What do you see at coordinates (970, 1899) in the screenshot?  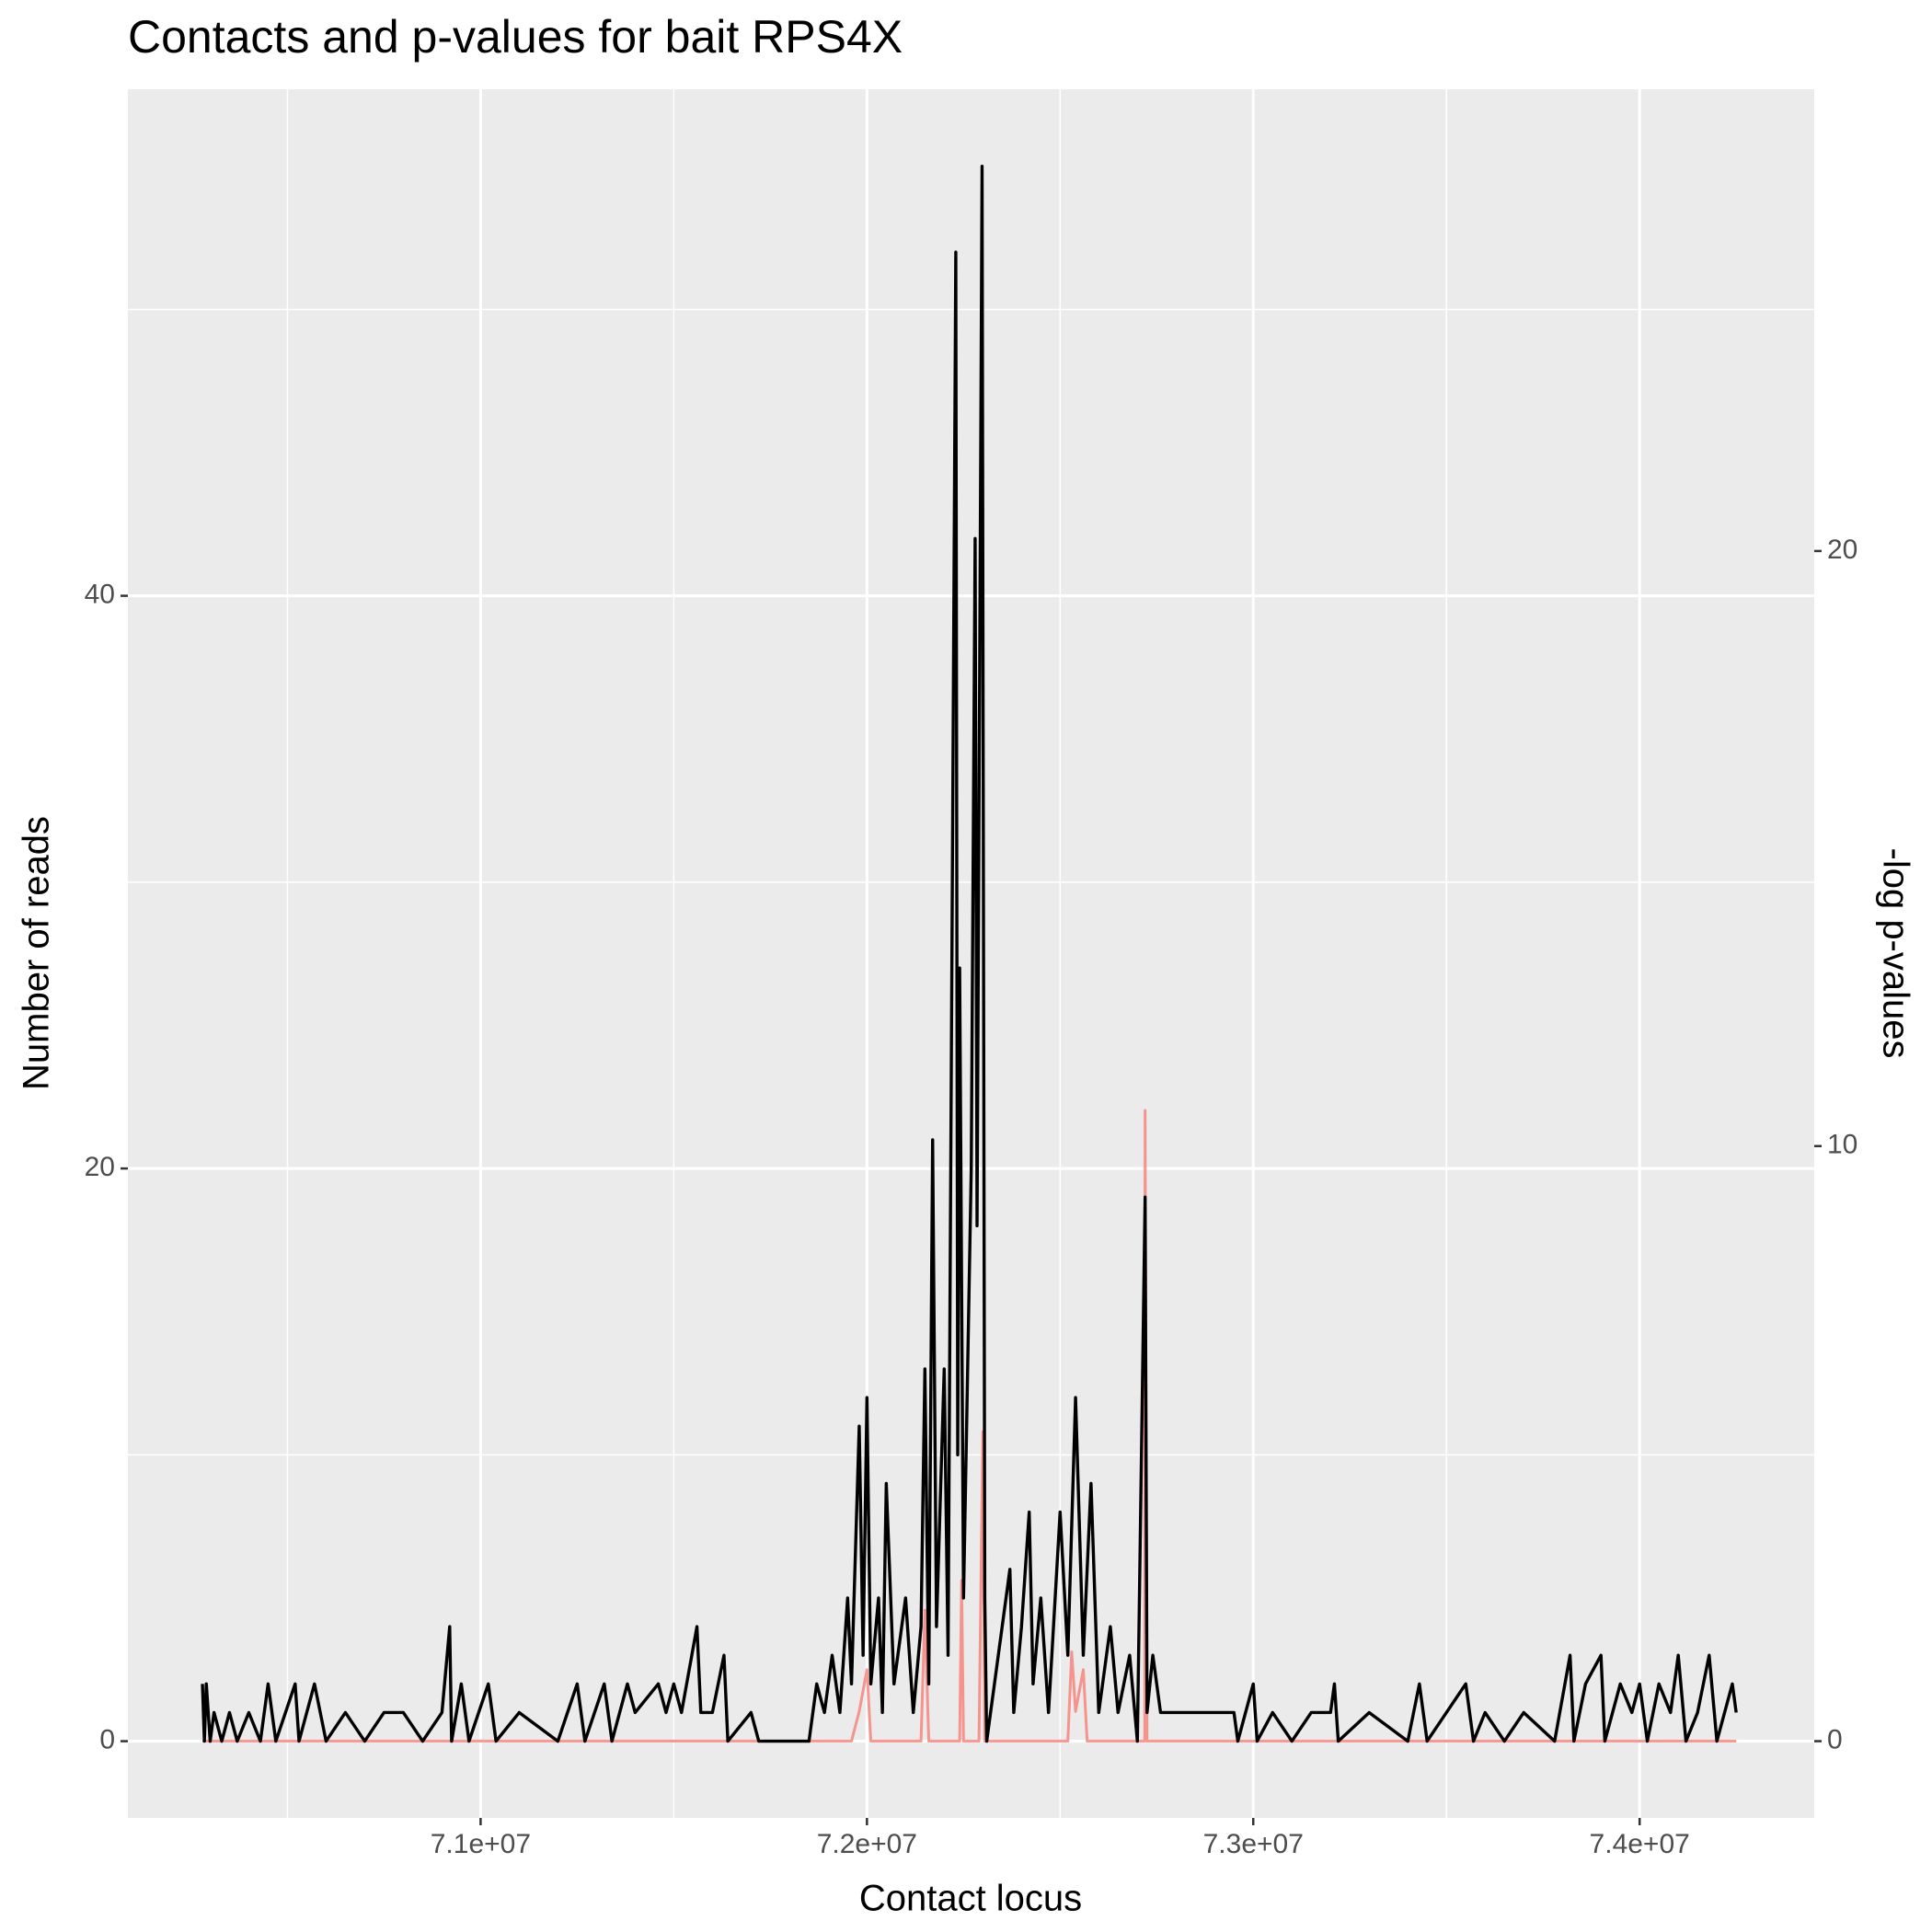 I see `x-axis-label: Contact locus` at bounding box center [970, 1899].